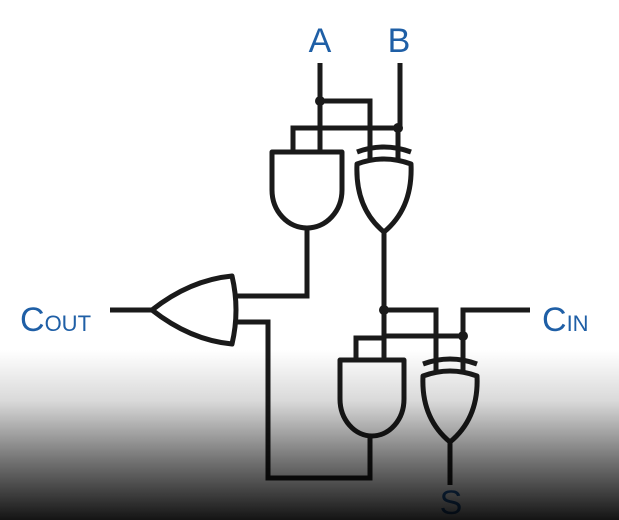 Image resolution: width=619 pixels, height=520 pixels. What do you see at coordinates (422, 346) in the screenshot?
I see `wire-cin-to-and2` at bounding box center [422, 346].